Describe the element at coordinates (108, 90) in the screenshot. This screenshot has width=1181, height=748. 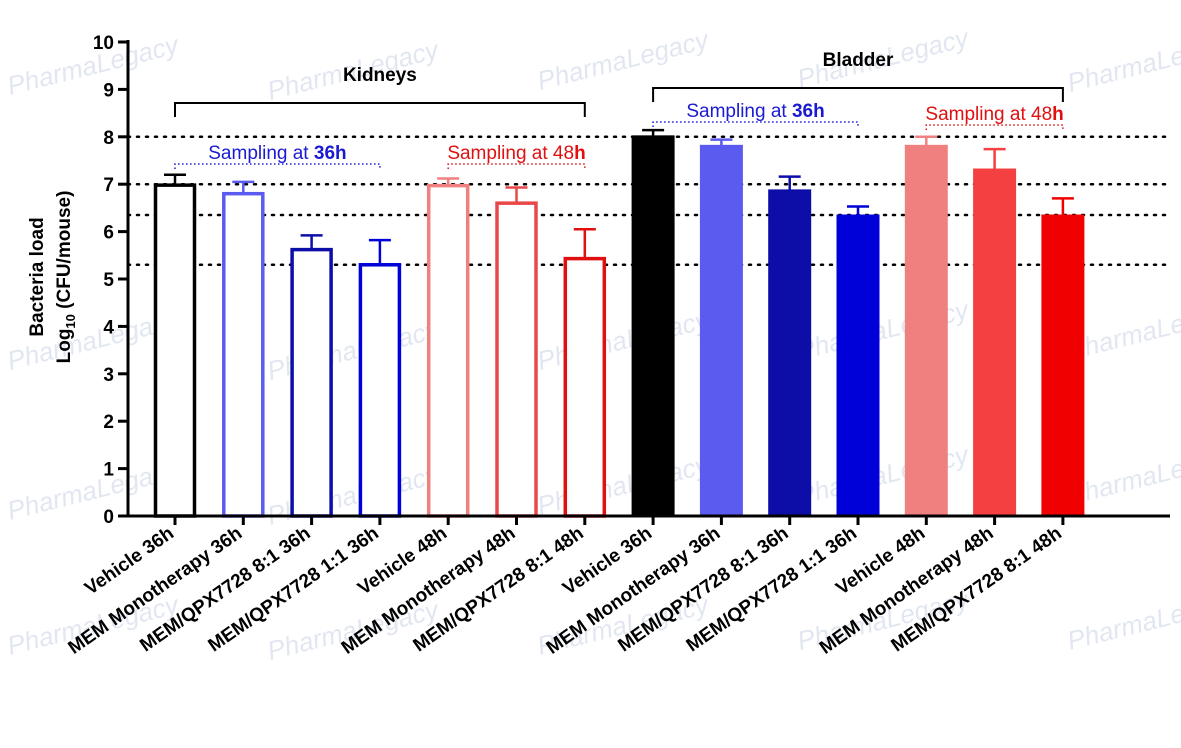
I see `y-tick-label: 9` at that location.